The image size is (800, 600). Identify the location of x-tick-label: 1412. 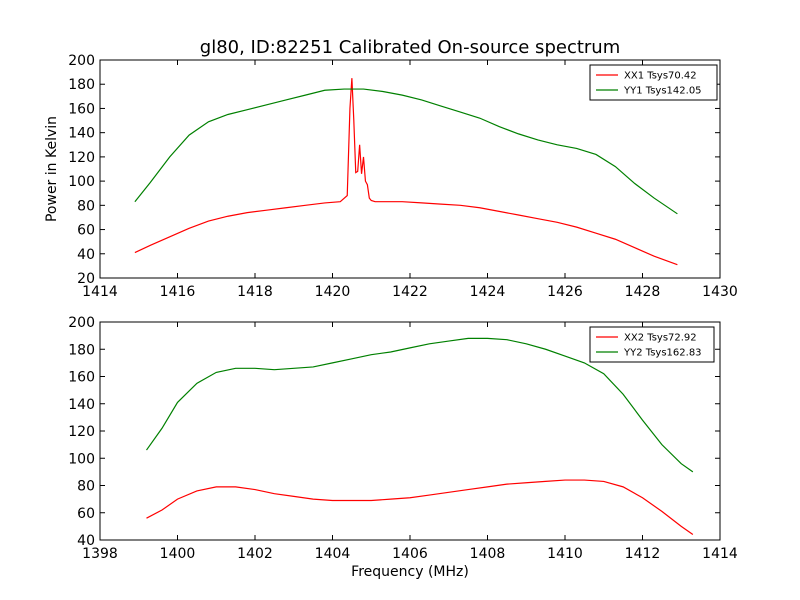
(643, 554).